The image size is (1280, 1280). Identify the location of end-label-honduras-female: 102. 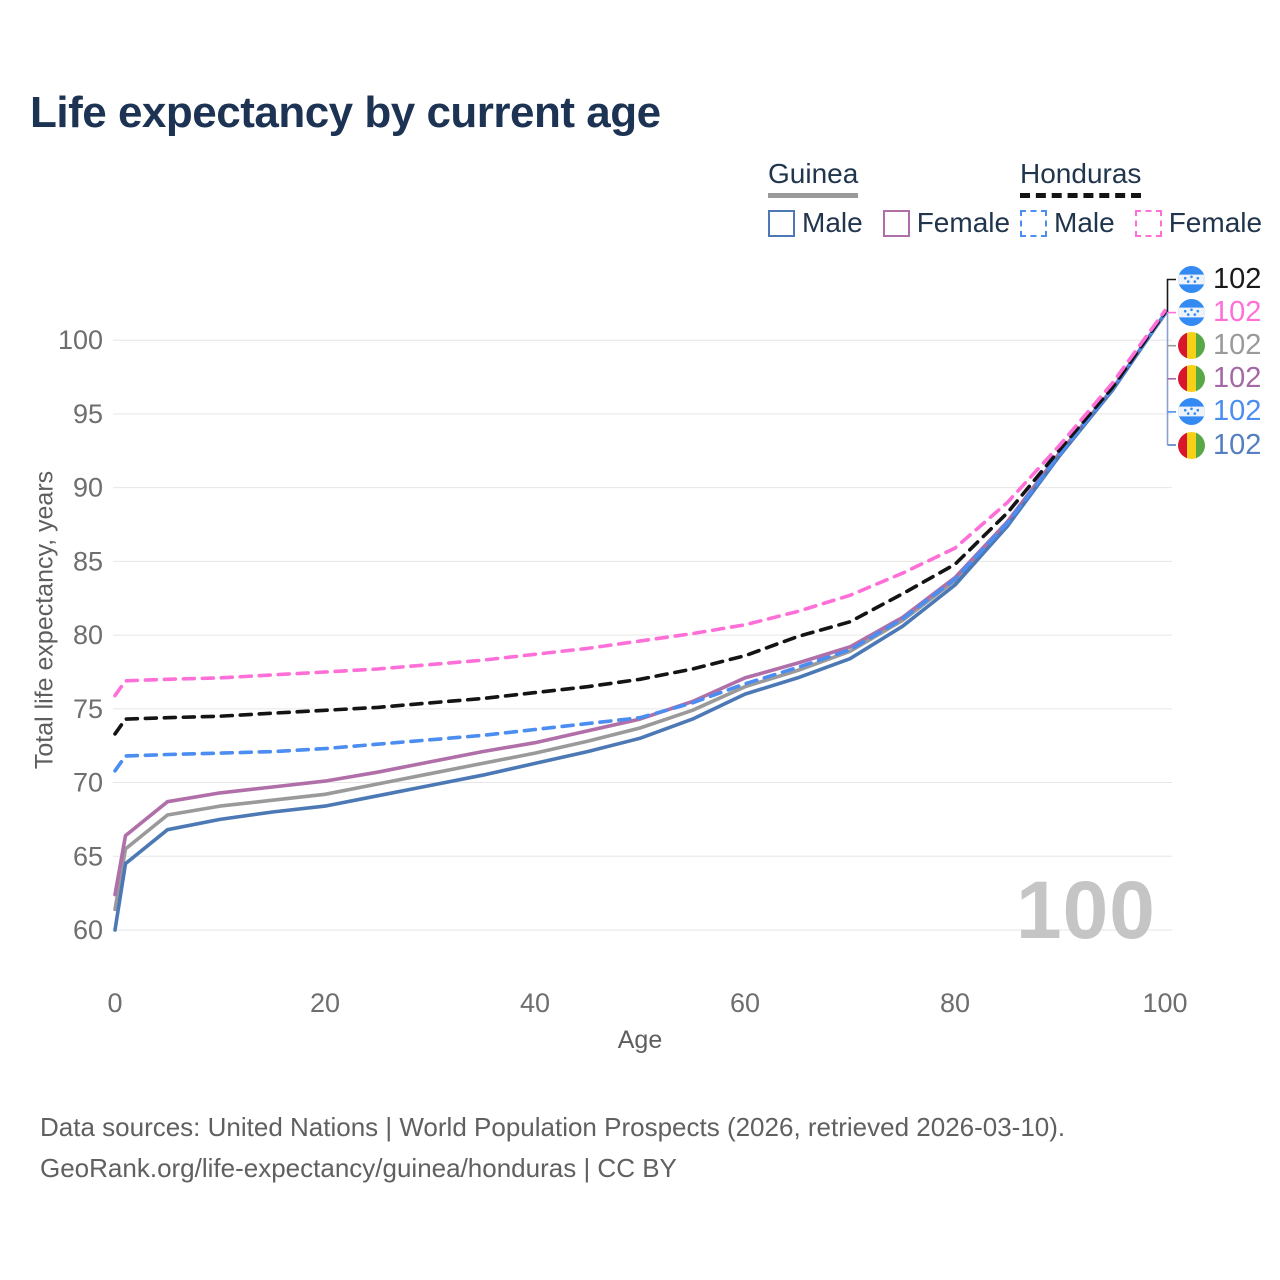
(1219, 312).